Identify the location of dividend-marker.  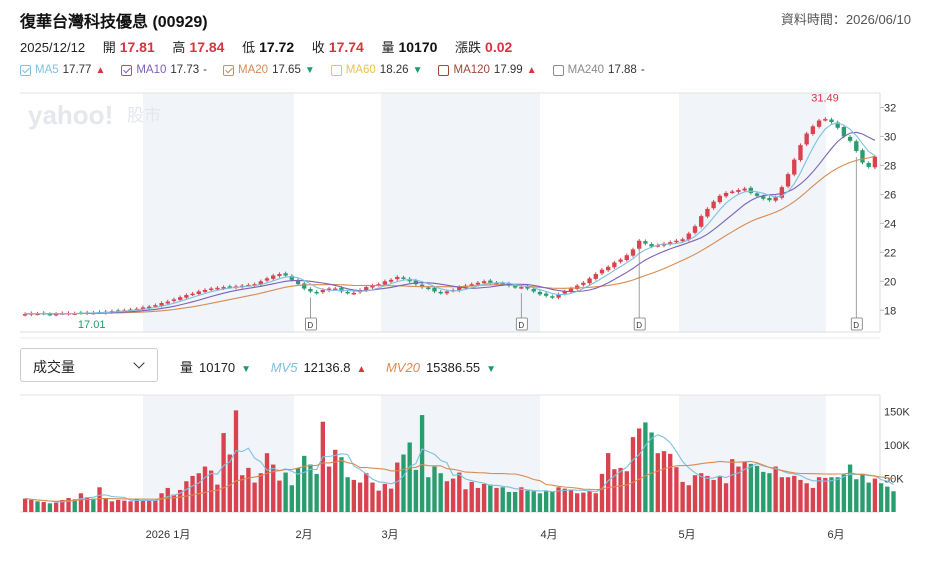
(521, 324).